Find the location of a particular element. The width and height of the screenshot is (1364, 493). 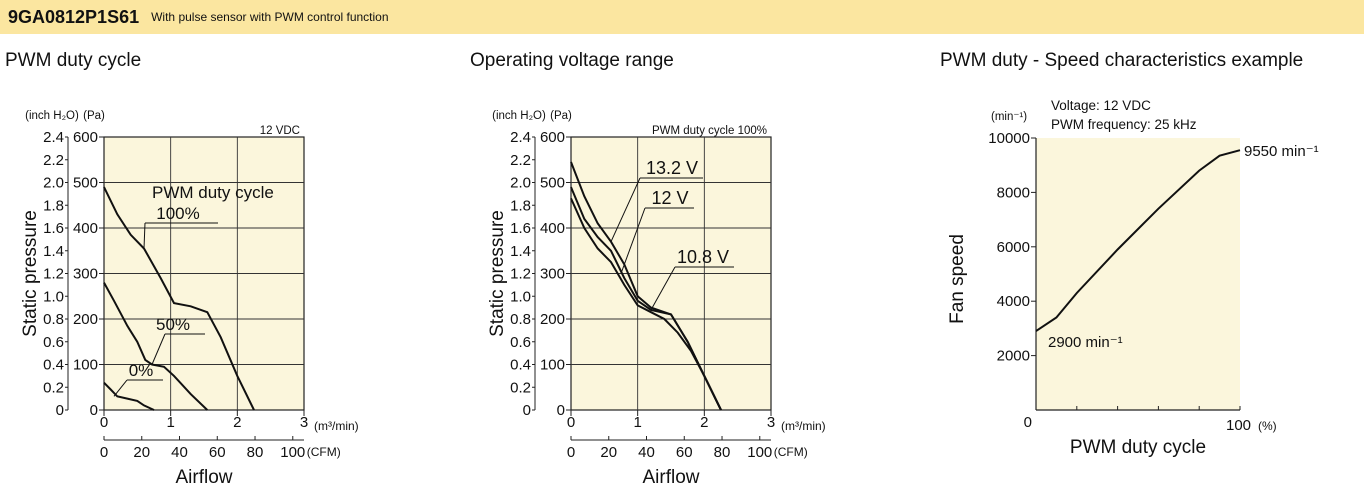

c2-ytick-label: 600 is located at coordinates (552, 137).